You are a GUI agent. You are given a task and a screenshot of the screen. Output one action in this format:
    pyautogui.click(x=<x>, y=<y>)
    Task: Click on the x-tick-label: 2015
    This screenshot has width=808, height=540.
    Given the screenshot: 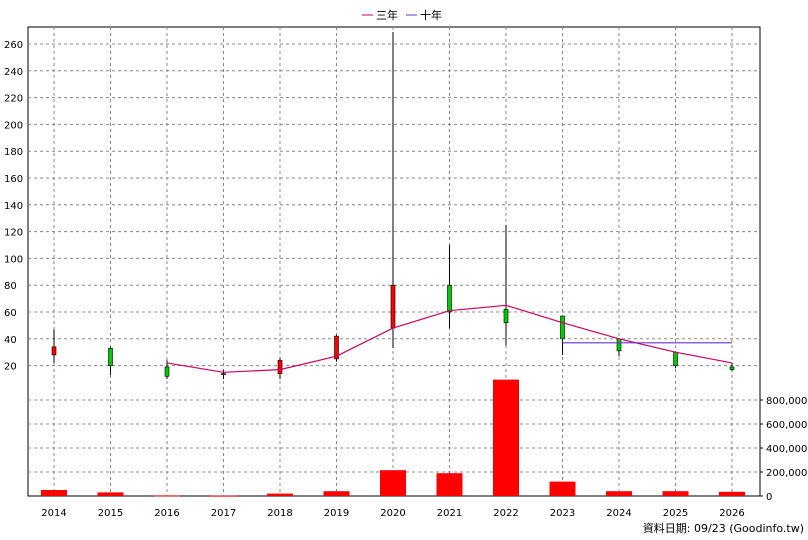 What is the action you would take?
    pyautogui.click(x=110, y=513)
    